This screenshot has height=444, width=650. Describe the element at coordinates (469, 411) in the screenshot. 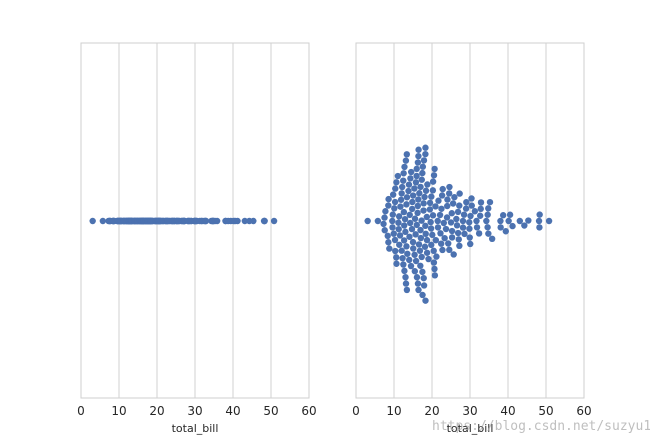

I see `x-tick-label: 30` at that location.